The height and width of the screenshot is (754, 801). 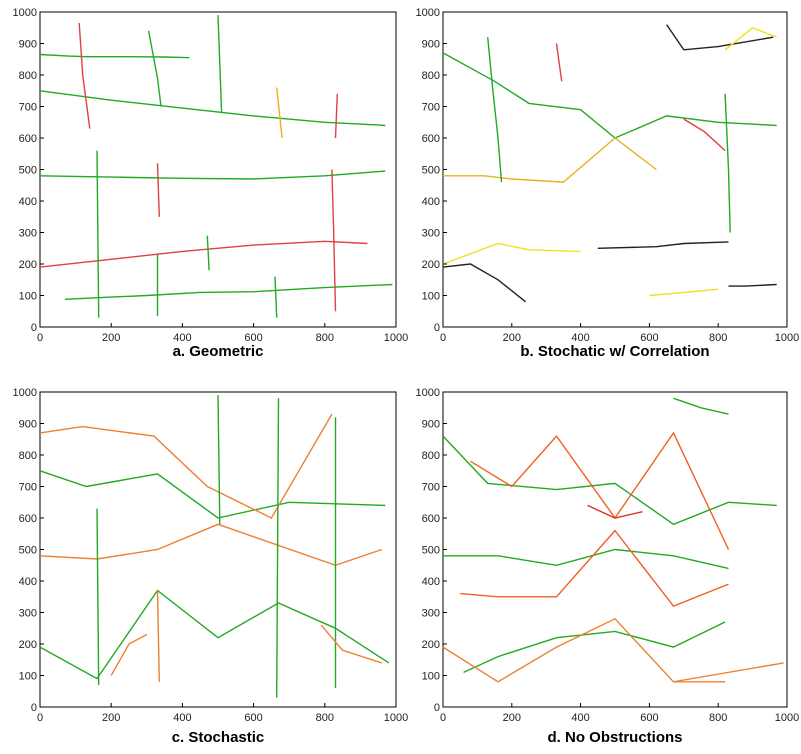 I want to click on panel-title: d. No Obstructions, so click(x=615, y=737).